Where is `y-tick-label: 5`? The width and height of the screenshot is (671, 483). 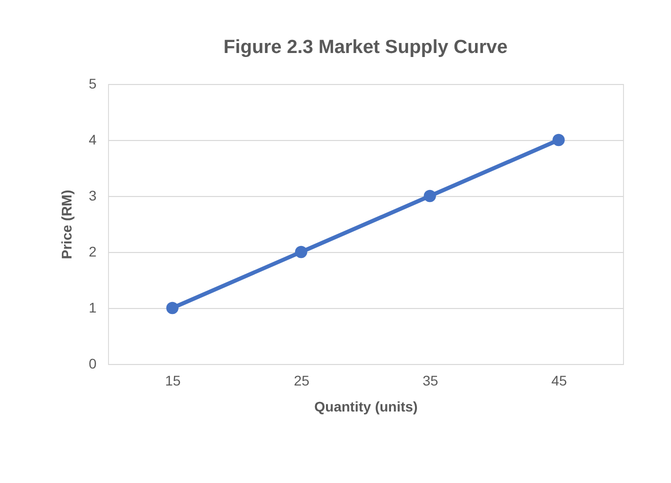 y-tick-label: 5 is located at coordinates (92, 84).